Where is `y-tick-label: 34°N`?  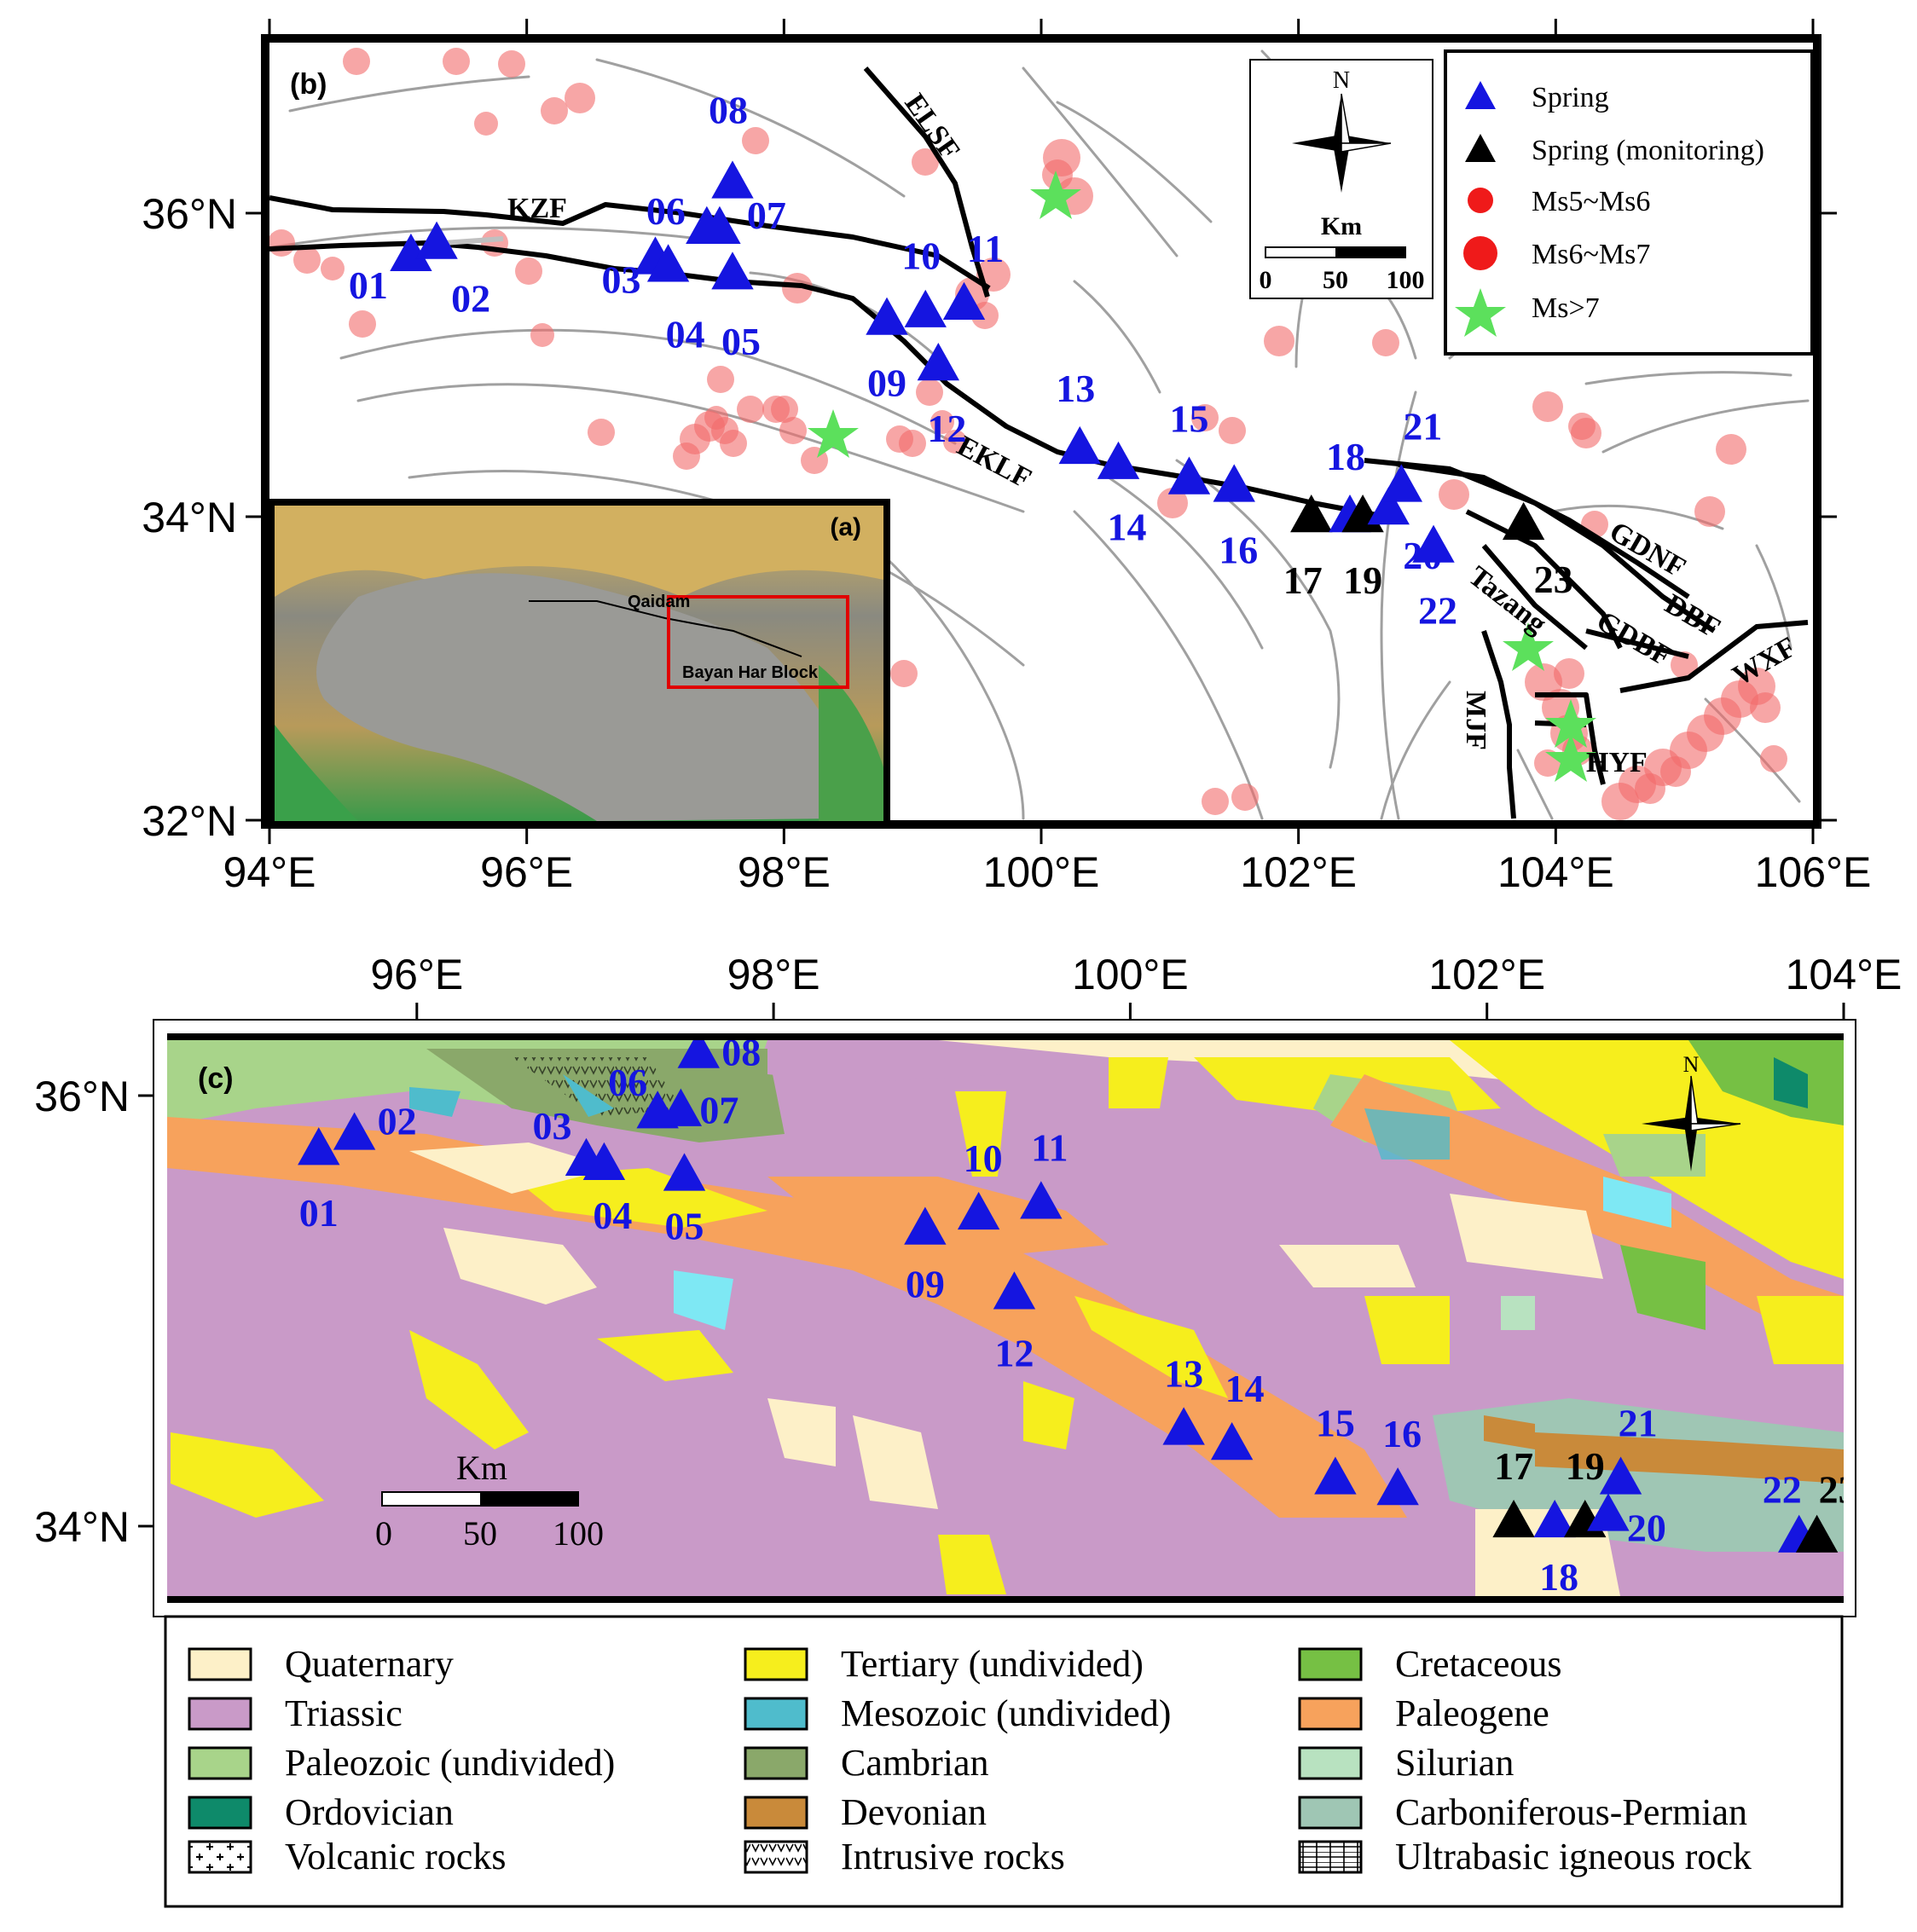
y-tick-label: 34°N is located at coordinates (82, 1527).